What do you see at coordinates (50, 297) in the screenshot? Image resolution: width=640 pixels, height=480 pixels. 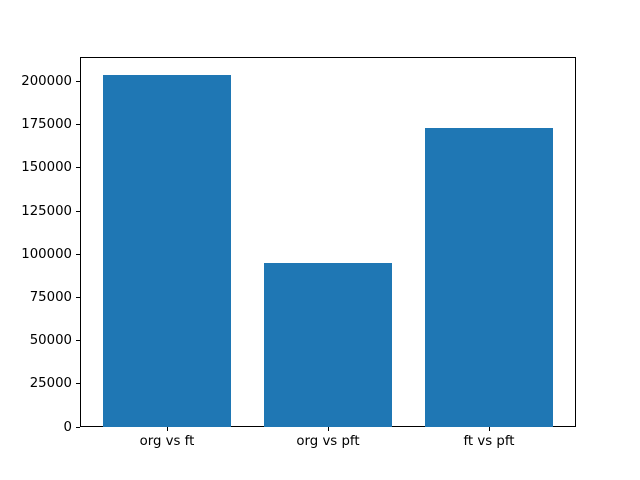 I see `y-axis-tick-label: 75000` at bounding box center [50, 297].